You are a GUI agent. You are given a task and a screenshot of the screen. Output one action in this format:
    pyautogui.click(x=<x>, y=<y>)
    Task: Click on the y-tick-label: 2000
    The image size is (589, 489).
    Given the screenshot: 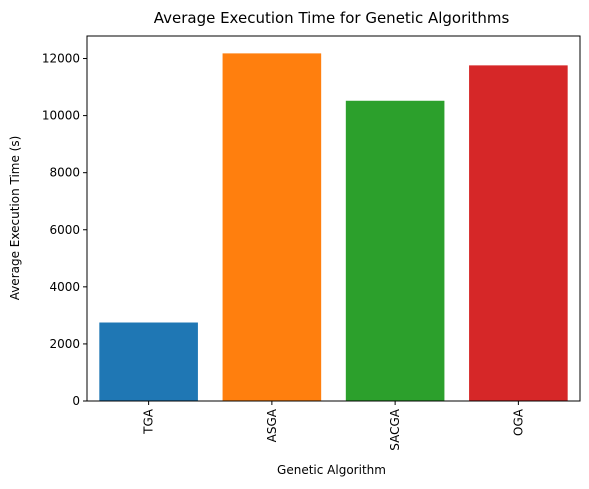 What is the action you would take?
    pyautogui.click(x=64, y=344)
    